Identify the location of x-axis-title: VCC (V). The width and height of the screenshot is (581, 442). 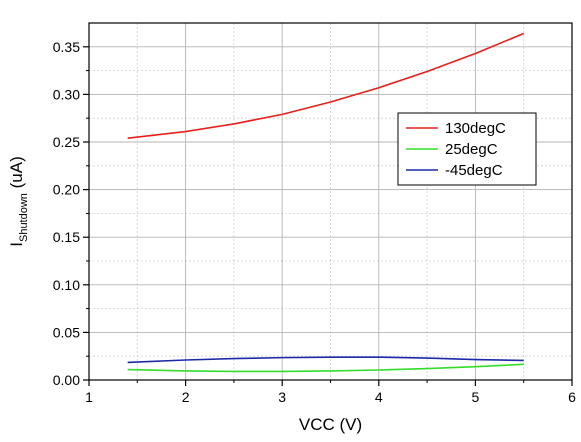
(330, 424).